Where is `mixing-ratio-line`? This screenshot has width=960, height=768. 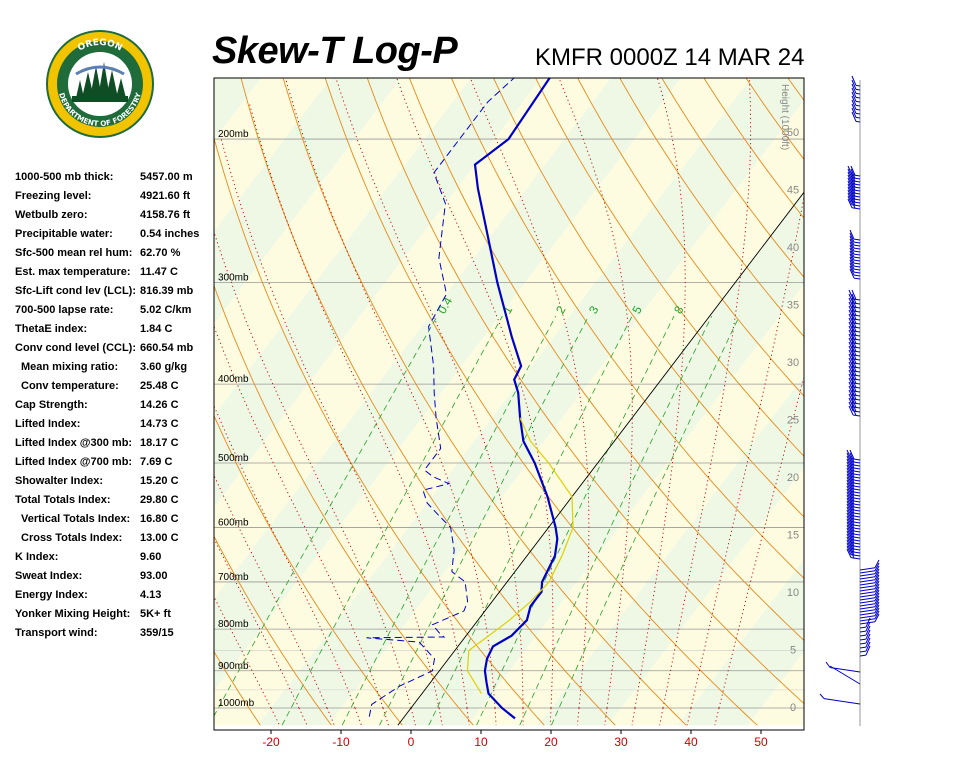 mixing-ratio-line is located at coordinates (326, 516).